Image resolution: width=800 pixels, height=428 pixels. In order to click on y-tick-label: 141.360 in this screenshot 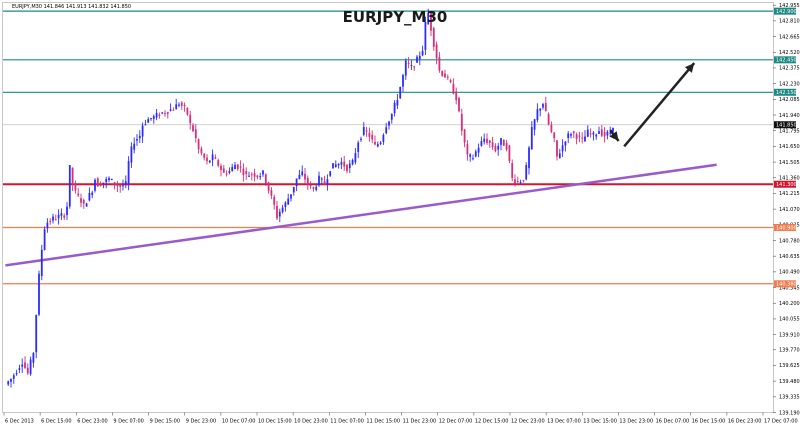, I will do `click(789, 179)`.